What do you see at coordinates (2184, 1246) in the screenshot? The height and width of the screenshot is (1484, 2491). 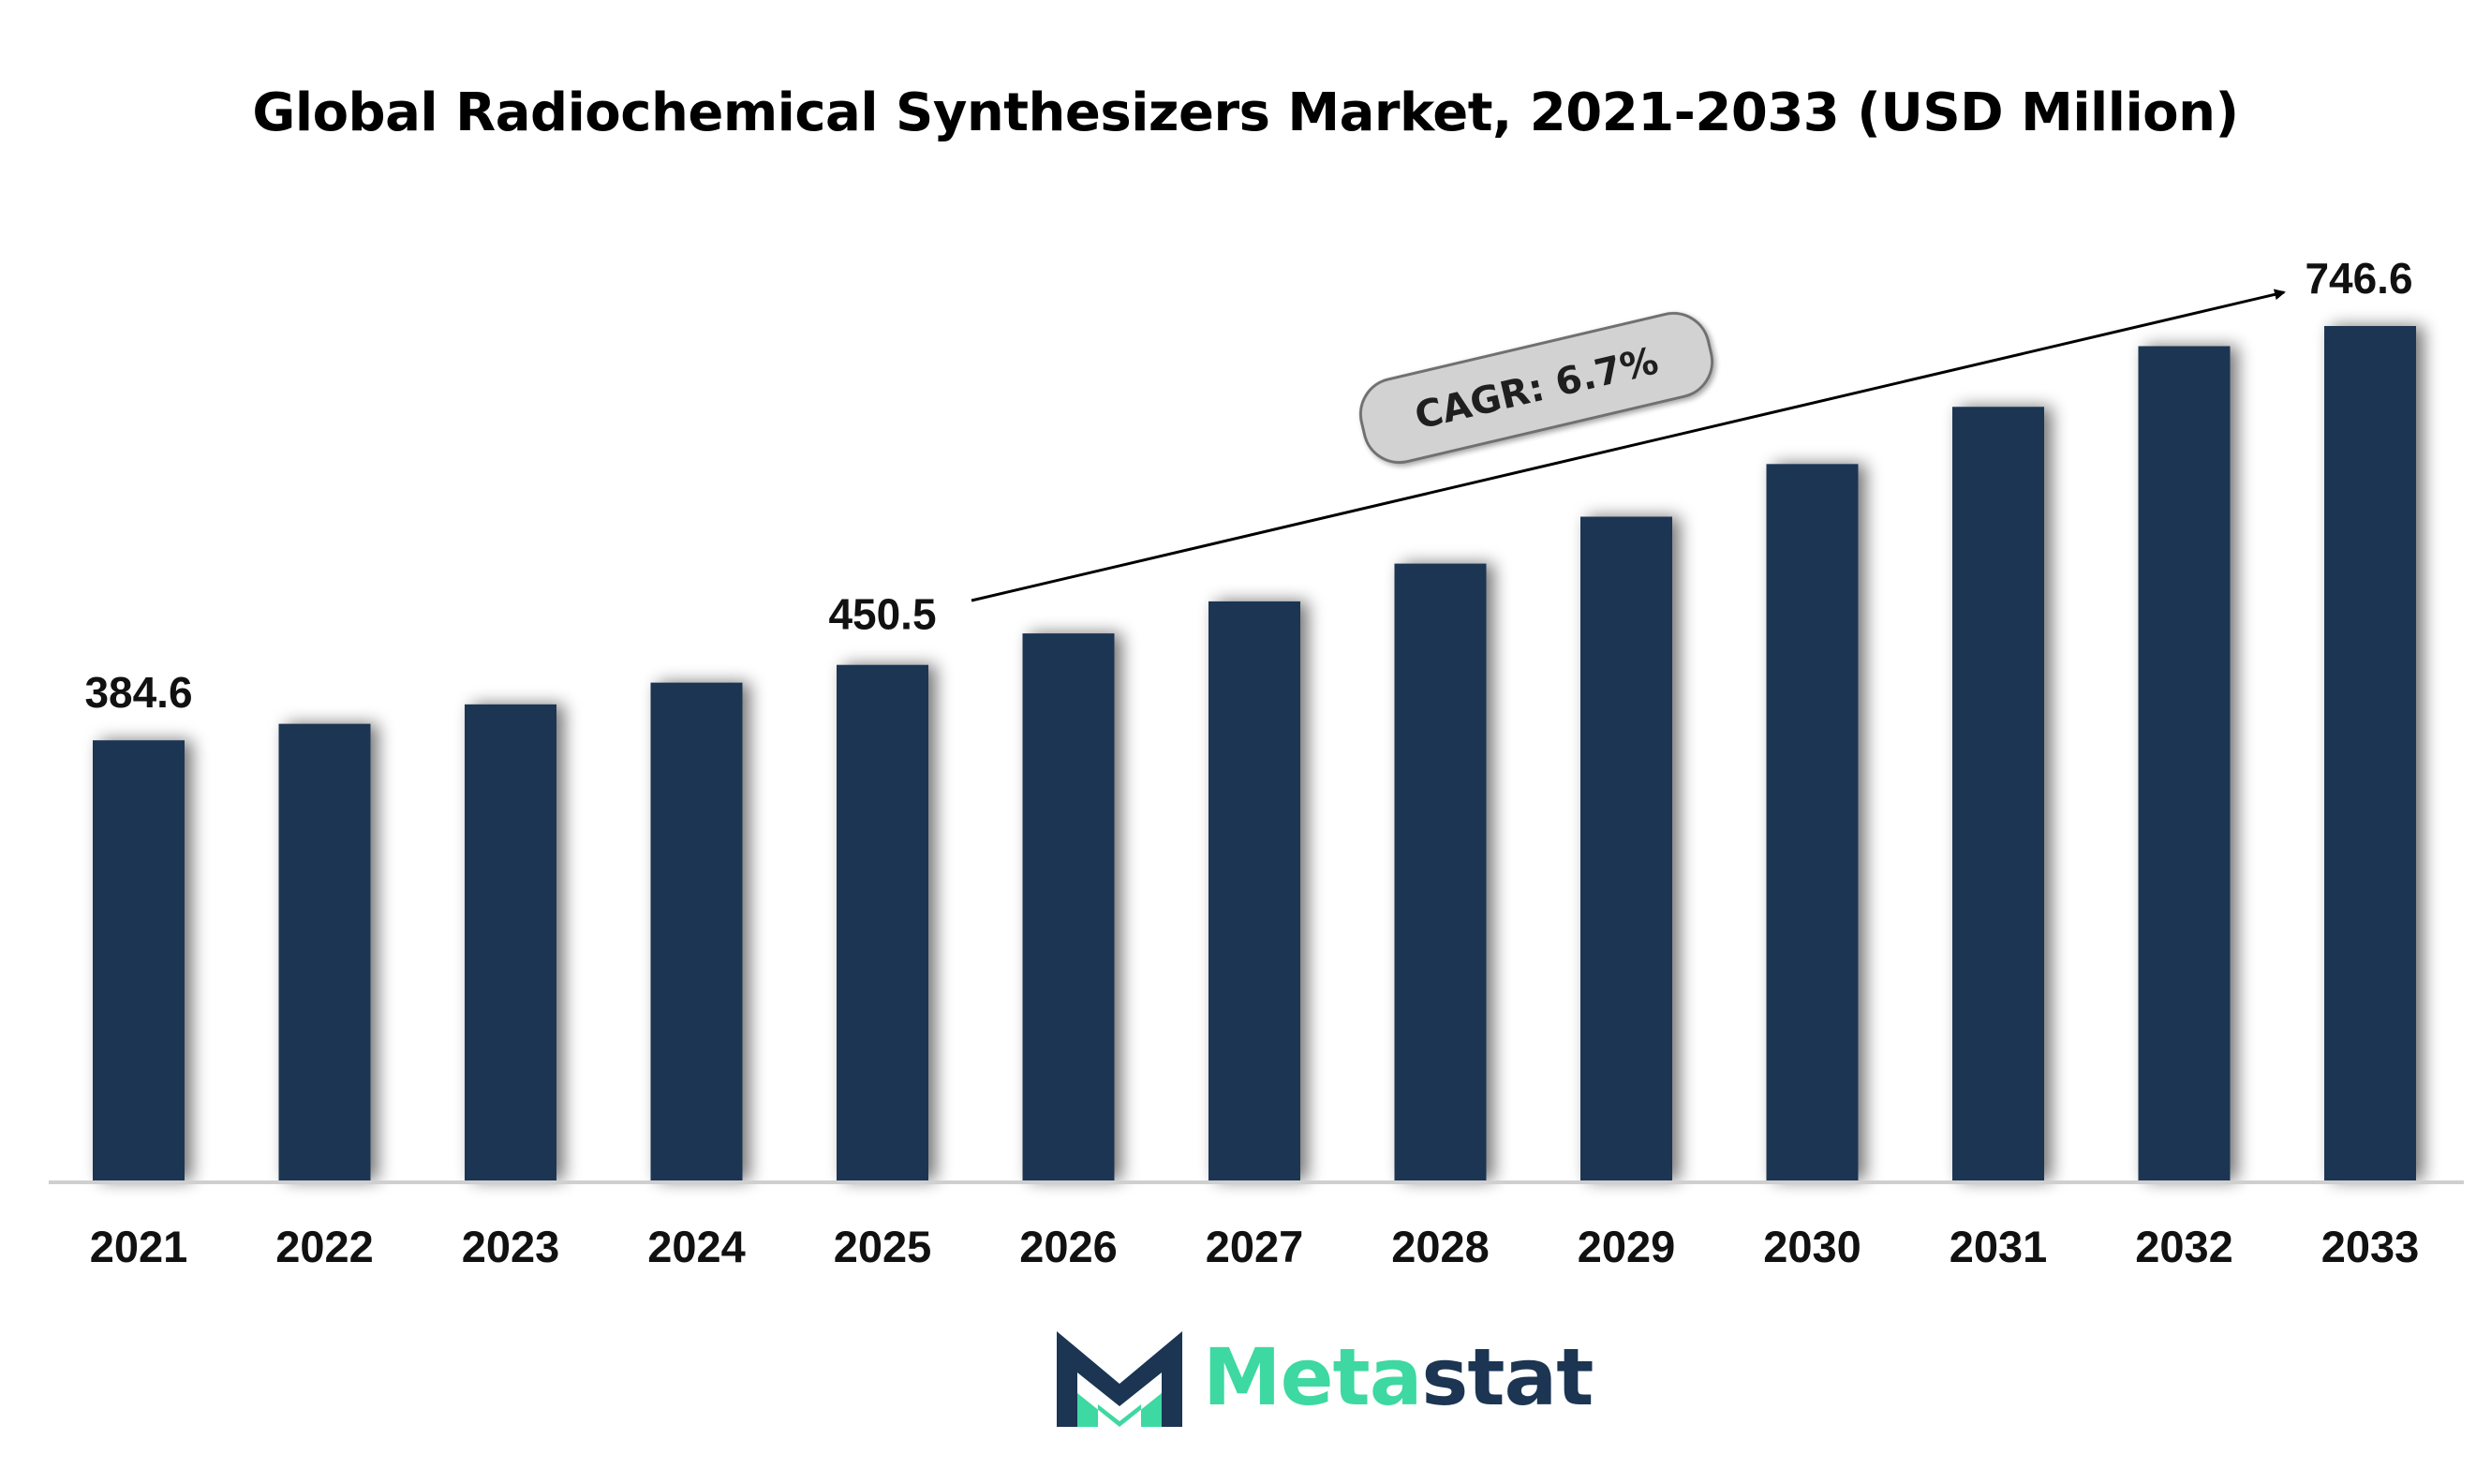 I see `x-tick-label-2032: 2032` at bounding box center [2184, 1246].